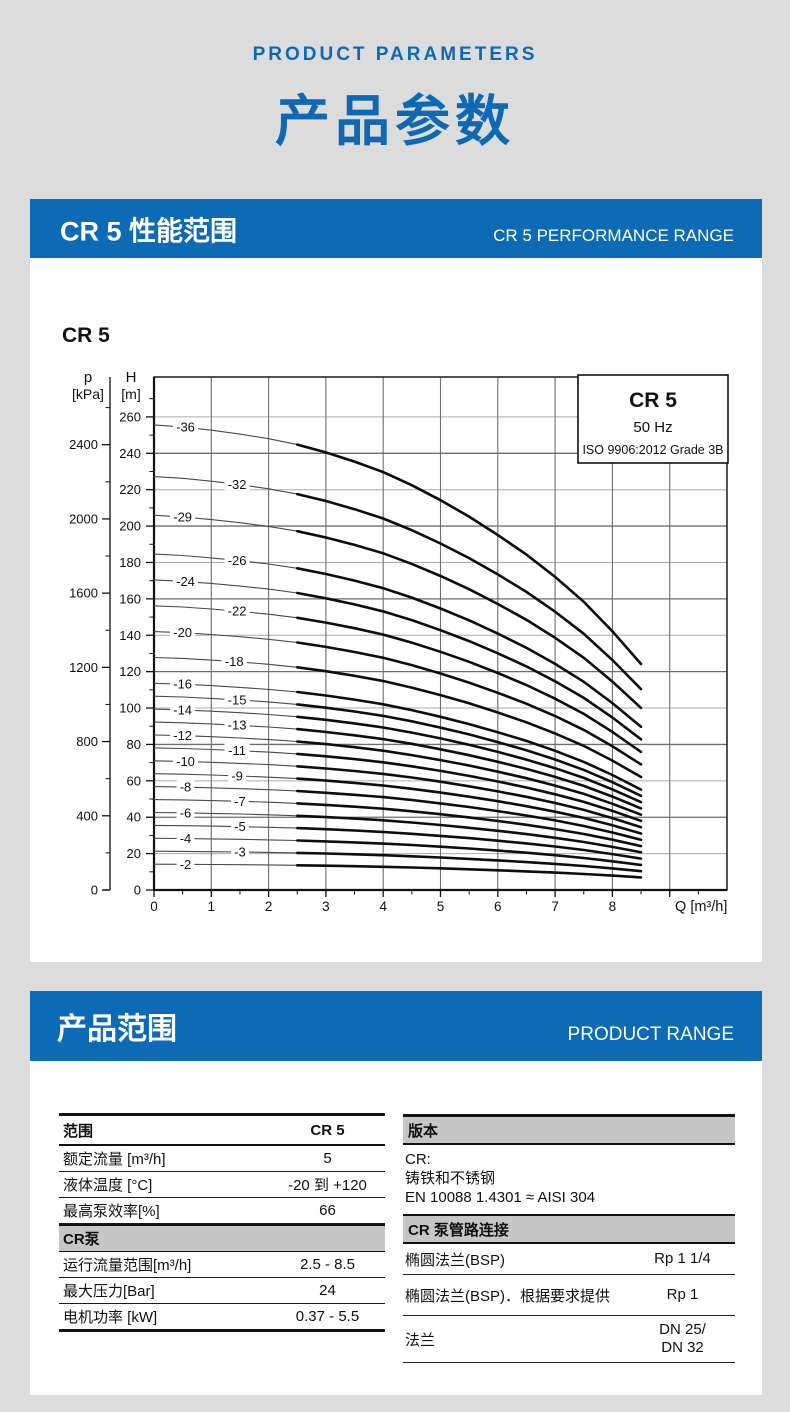 The height and width of the screenshot is (1412, 790). Describe the element at coordinates (498, 906) in the screenshot. I see `x-tick-label-6: 6` at that location.